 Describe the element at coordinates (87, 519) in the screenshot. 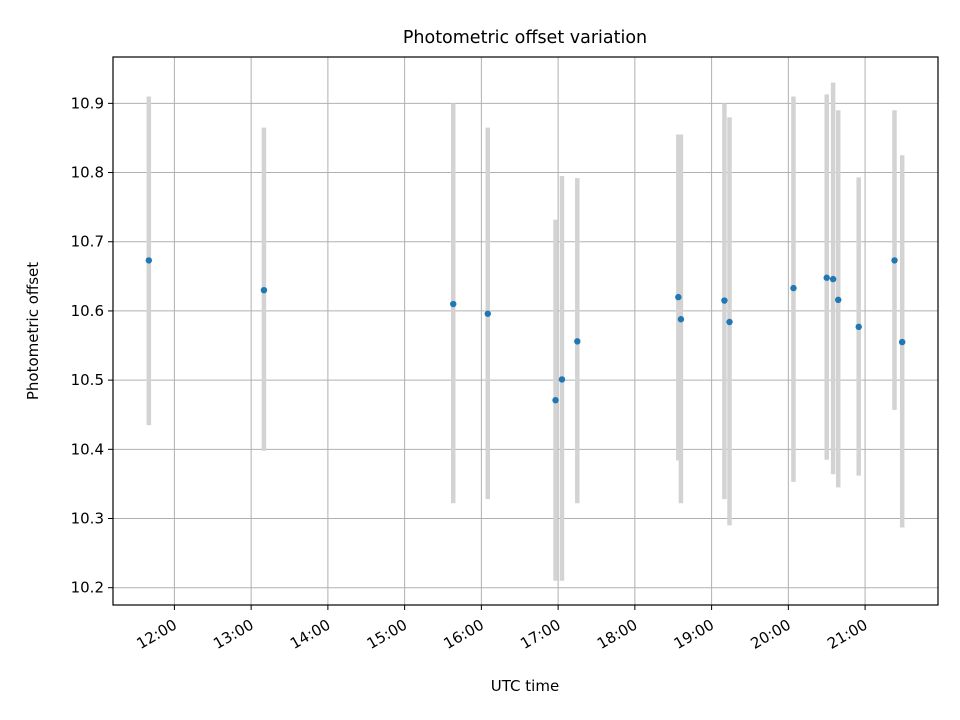

I see `y-tick-label: 10.3` at that location.